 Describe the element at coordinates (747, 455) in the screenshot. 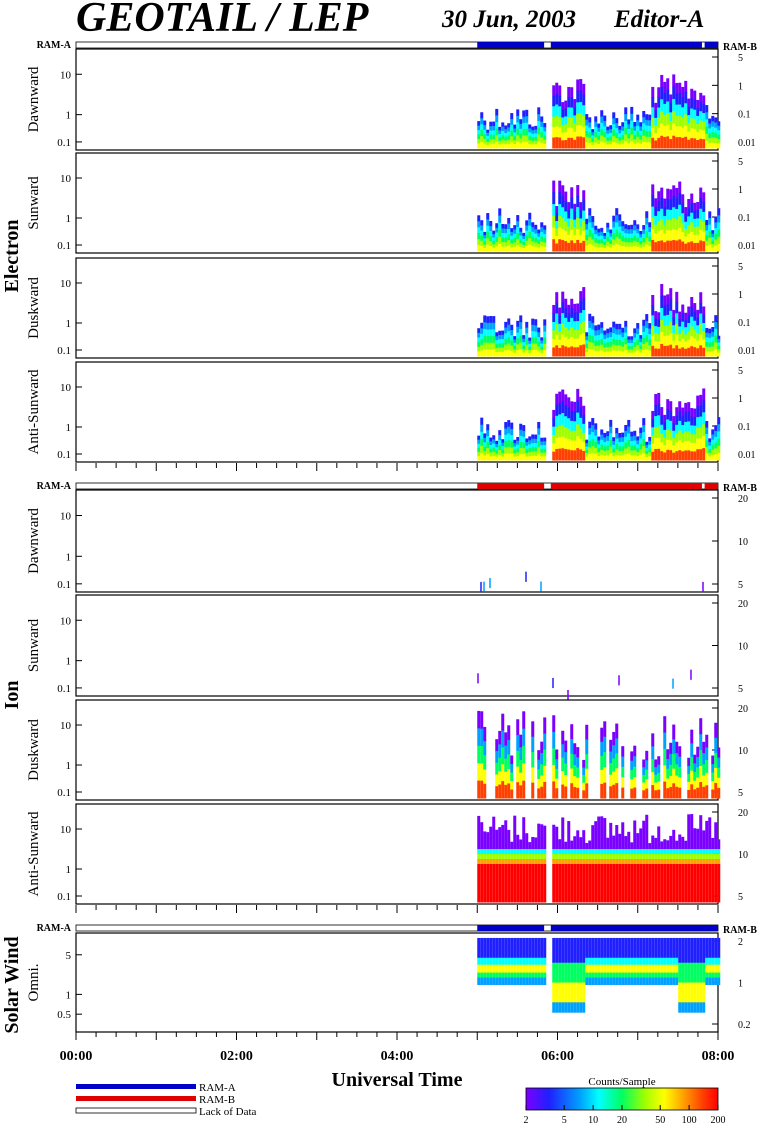

I see `right-tick-label: 0.01` at that location.